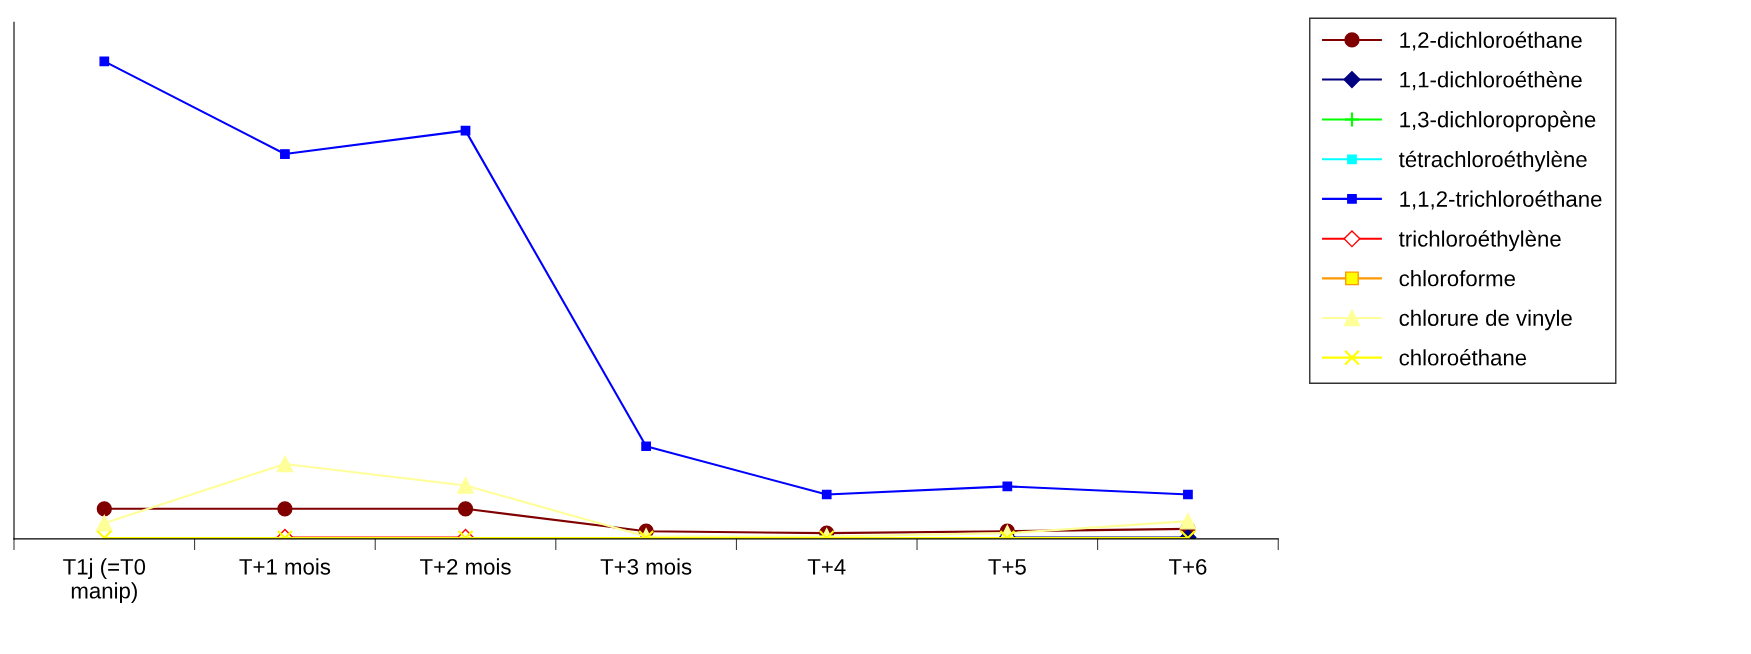 Image resolution: width=1751 pixels, height=654 pixels. I want to click on legend-label: 1,3-dichloropropène, so click(1498, 121).